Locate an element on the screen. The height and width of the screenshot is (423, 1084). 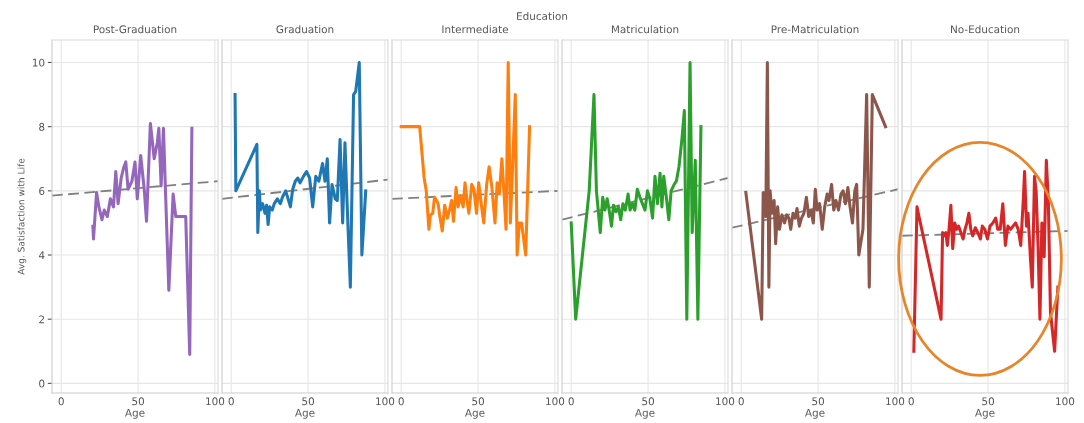
chart-title: No-Education is located at coordinates (985, 29).